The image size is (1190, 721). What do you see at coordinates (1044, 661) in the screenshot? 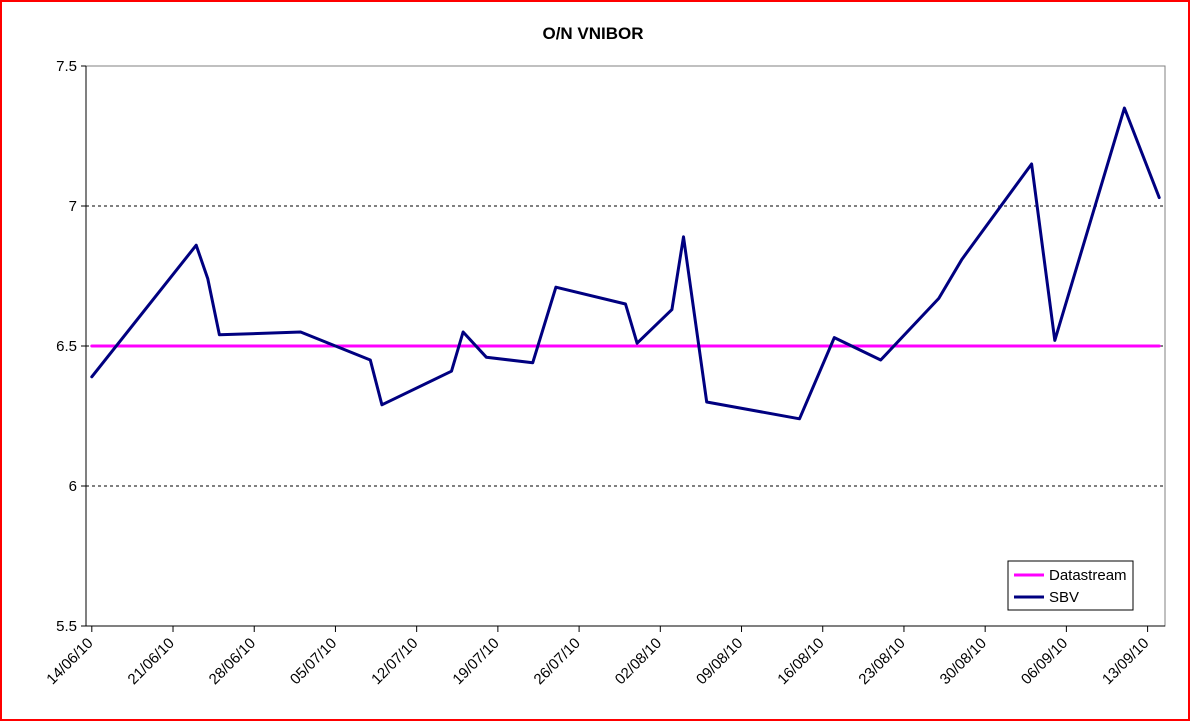
I see `x-tick-label: 06/09/10` at bounding box center [1044, 661].